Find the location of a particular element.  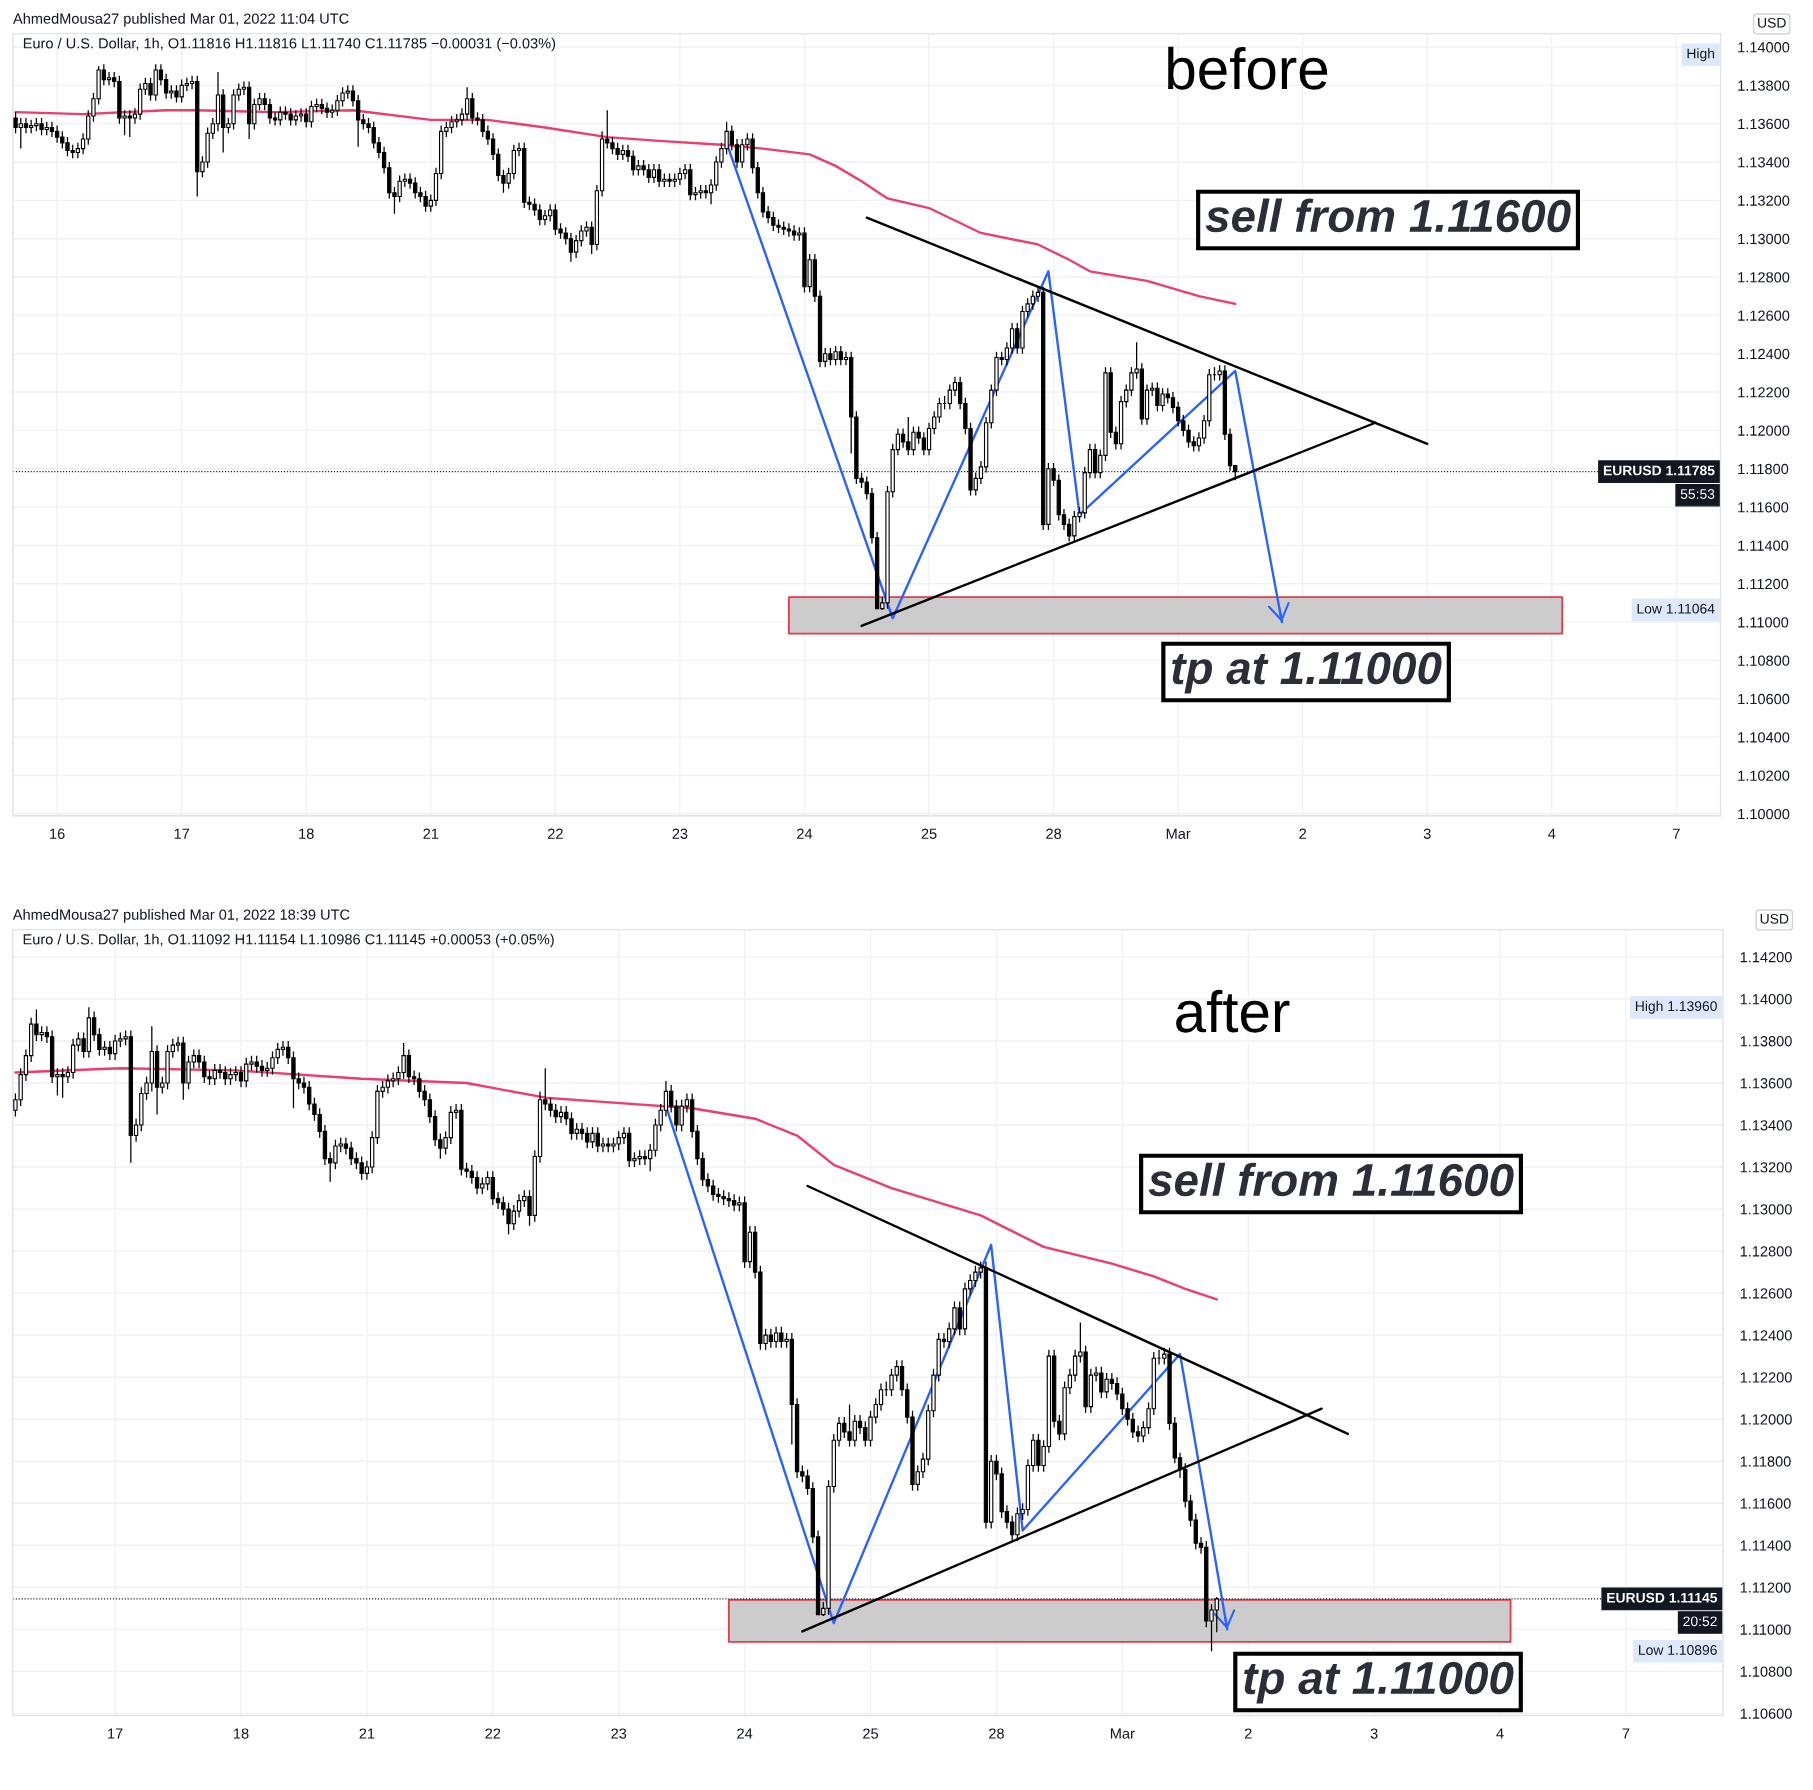

annotation: 55:53 is located at coordinates (1697, 494).